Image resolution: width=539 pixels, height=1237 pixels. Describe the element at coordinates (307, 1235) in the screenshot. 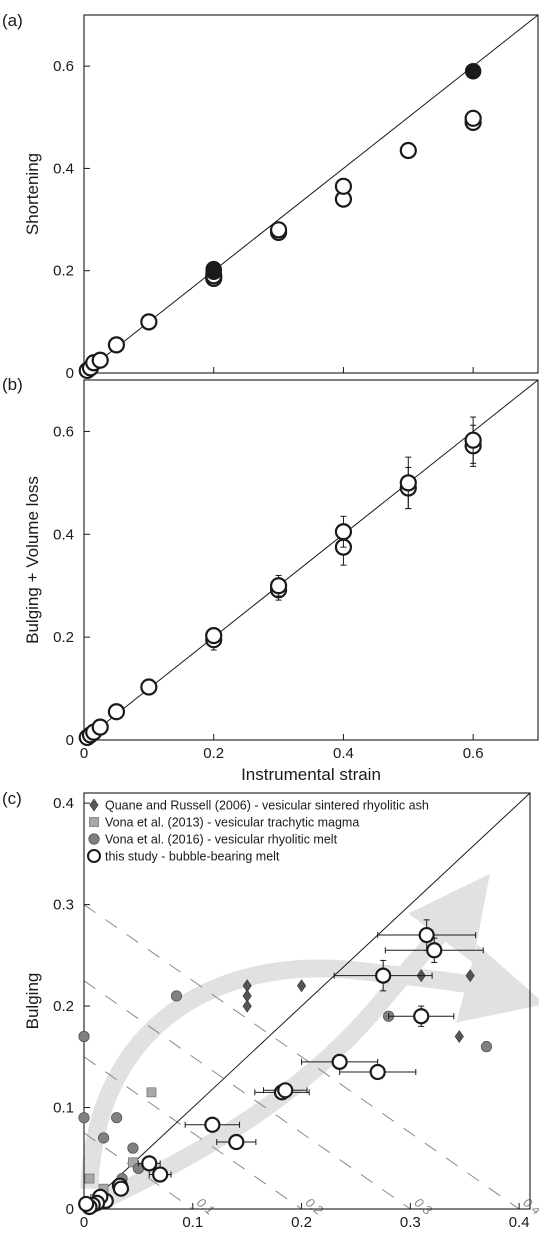

I see `x-axis-title: Volume loss` at that location.